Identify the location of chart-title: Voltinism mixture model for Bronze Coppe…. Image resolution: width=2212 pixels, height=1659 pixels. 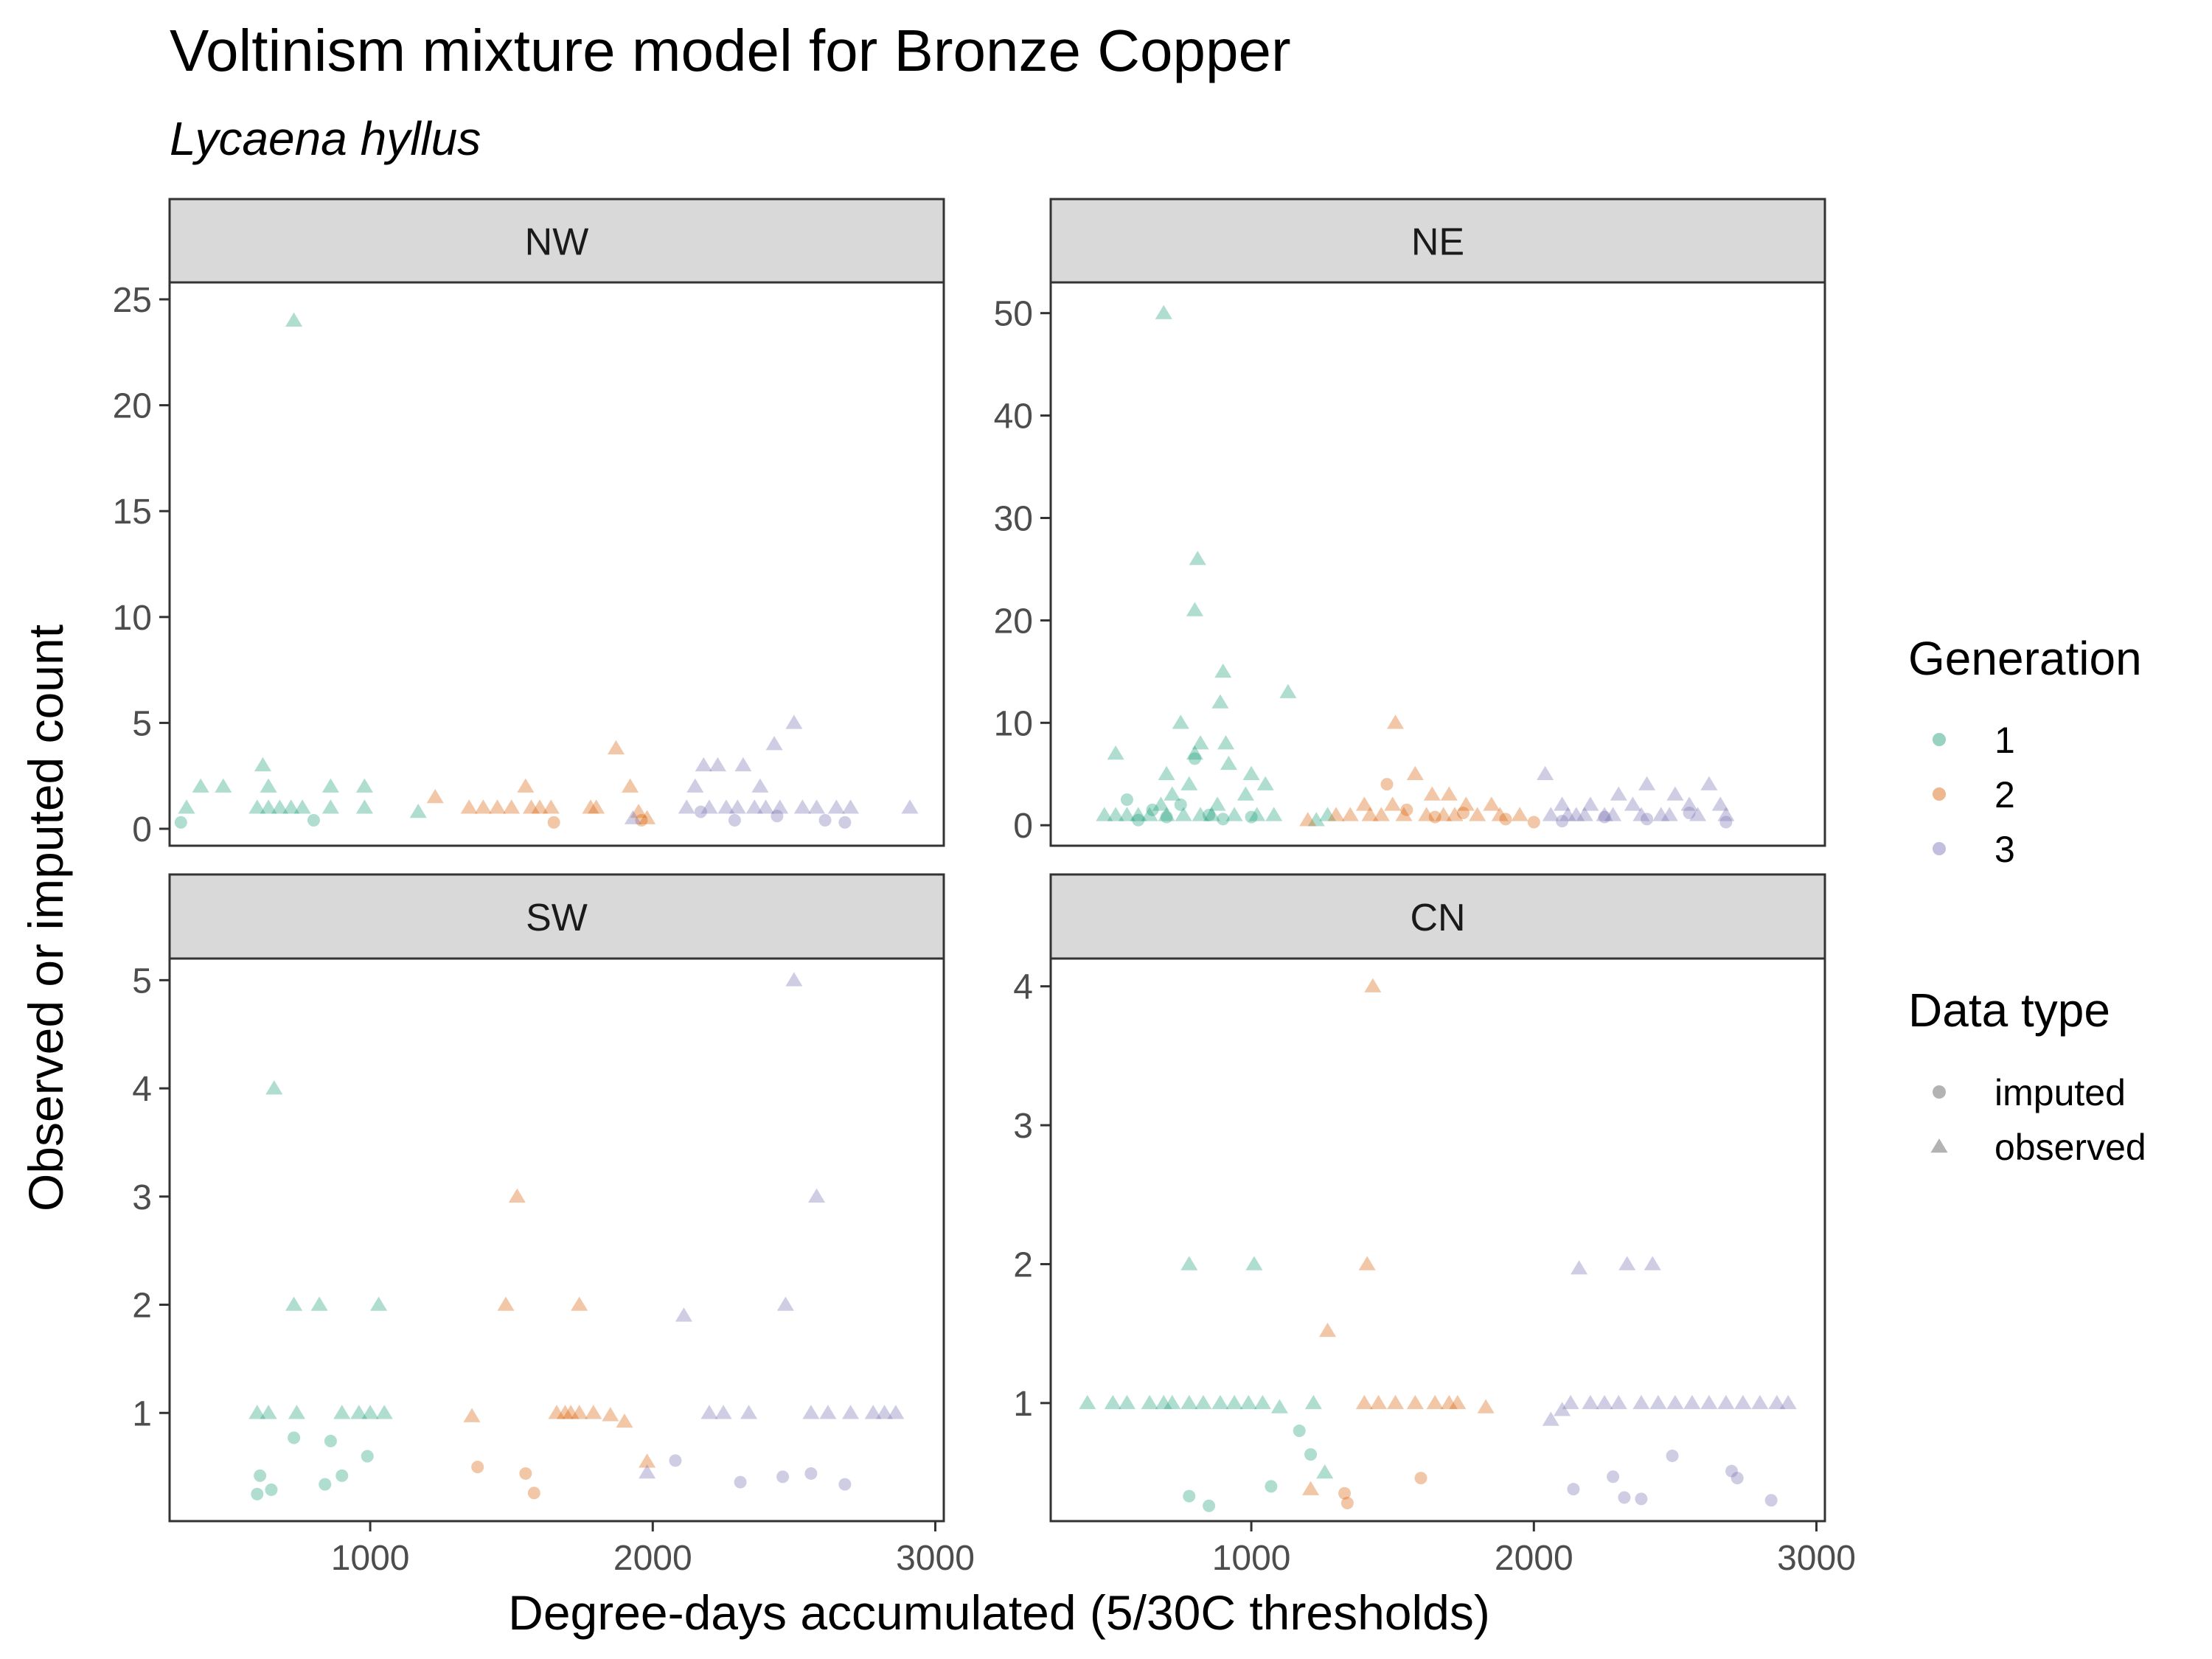
(730, 50).